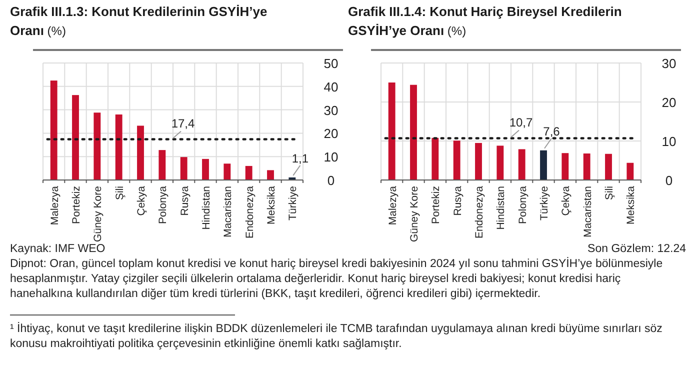 This screenshot has height=380, width=694. I want to click on annotation: 7,6, so click(551, 131).